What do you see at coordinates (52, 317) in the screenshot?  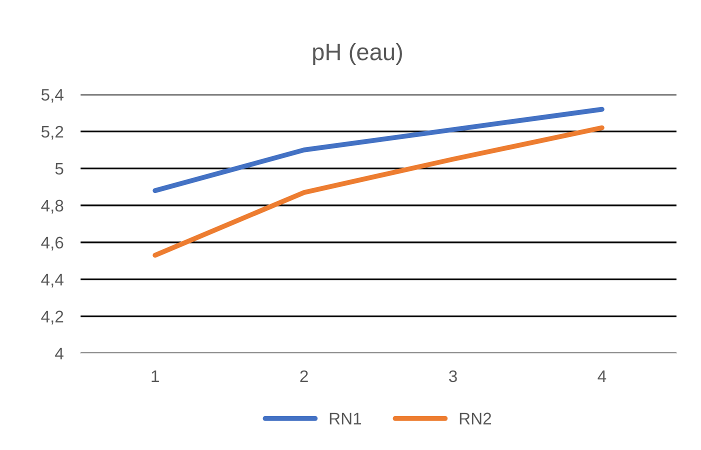 I see `y-tick-label: 4,2` at bounding box center [52, 317].